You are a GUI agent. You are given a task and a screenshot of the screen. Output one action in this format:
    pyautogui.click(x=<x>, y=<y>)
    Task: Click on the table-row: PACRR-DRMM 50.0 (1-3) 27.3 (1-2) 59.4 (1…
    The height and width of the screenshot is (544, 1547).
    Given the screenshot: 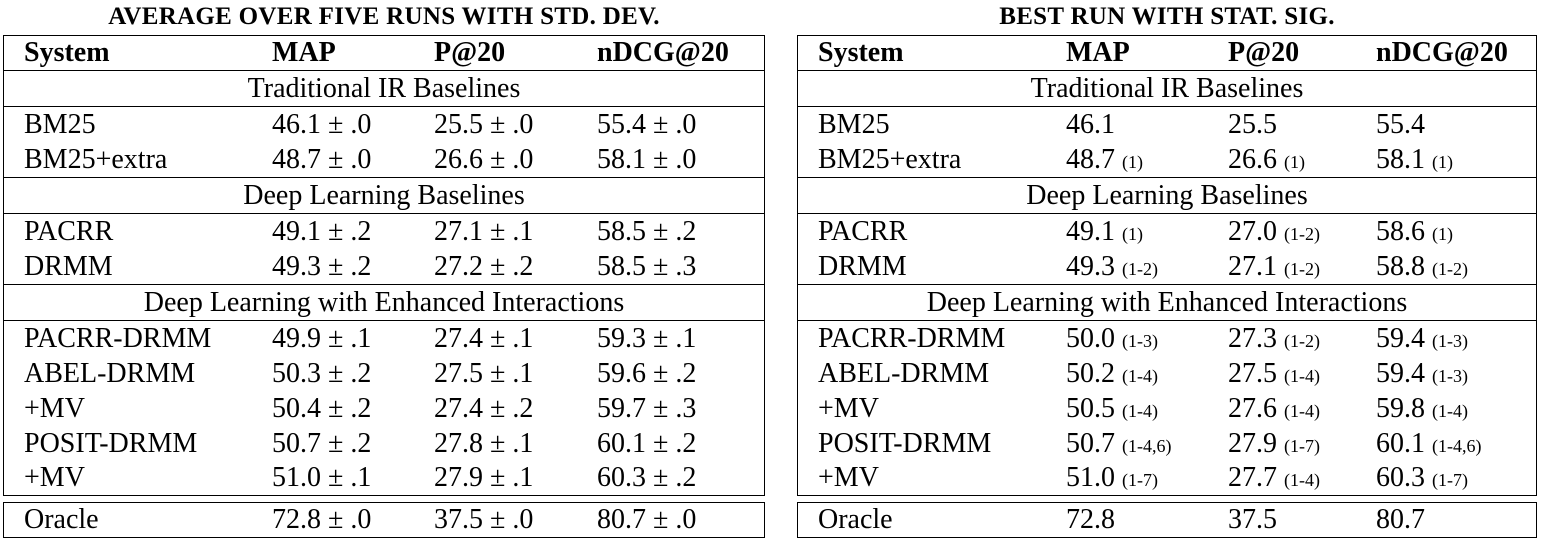 What is the action you would take?
    pyautogui.click(x=1167, y=338)
    